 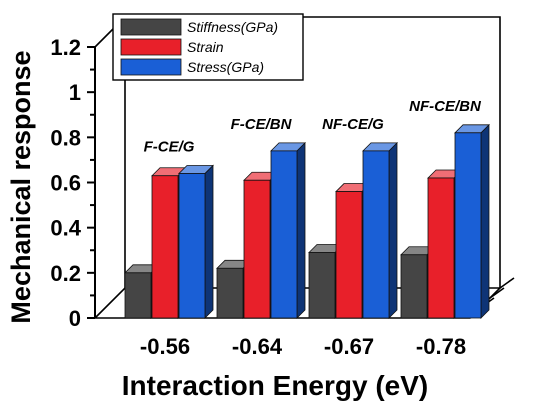 What do you see at coordinates (21, 186) in the screenshot?
I see `y-axis-title: Mechanical response` at bounding box center [21, 186].